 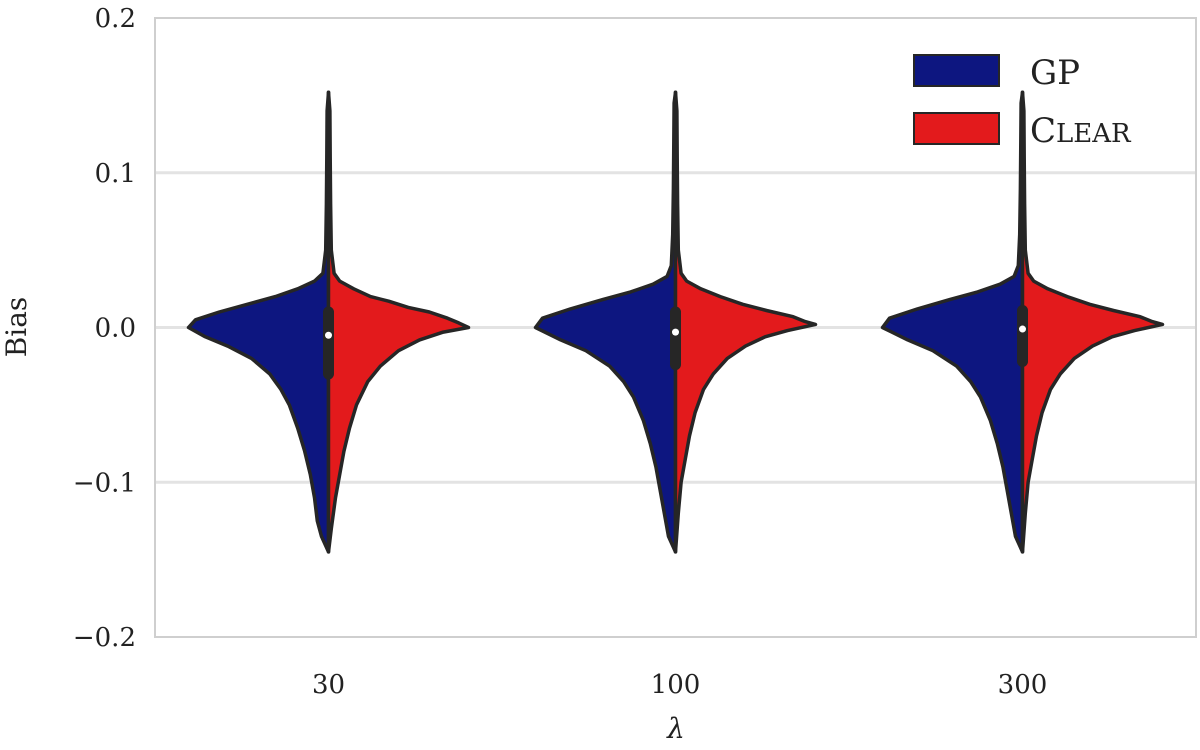 What do you see at coordinates (1081, 131) in the screenshot?
I see `legend-label: CLEAR` at bounding box center [1081, 131].